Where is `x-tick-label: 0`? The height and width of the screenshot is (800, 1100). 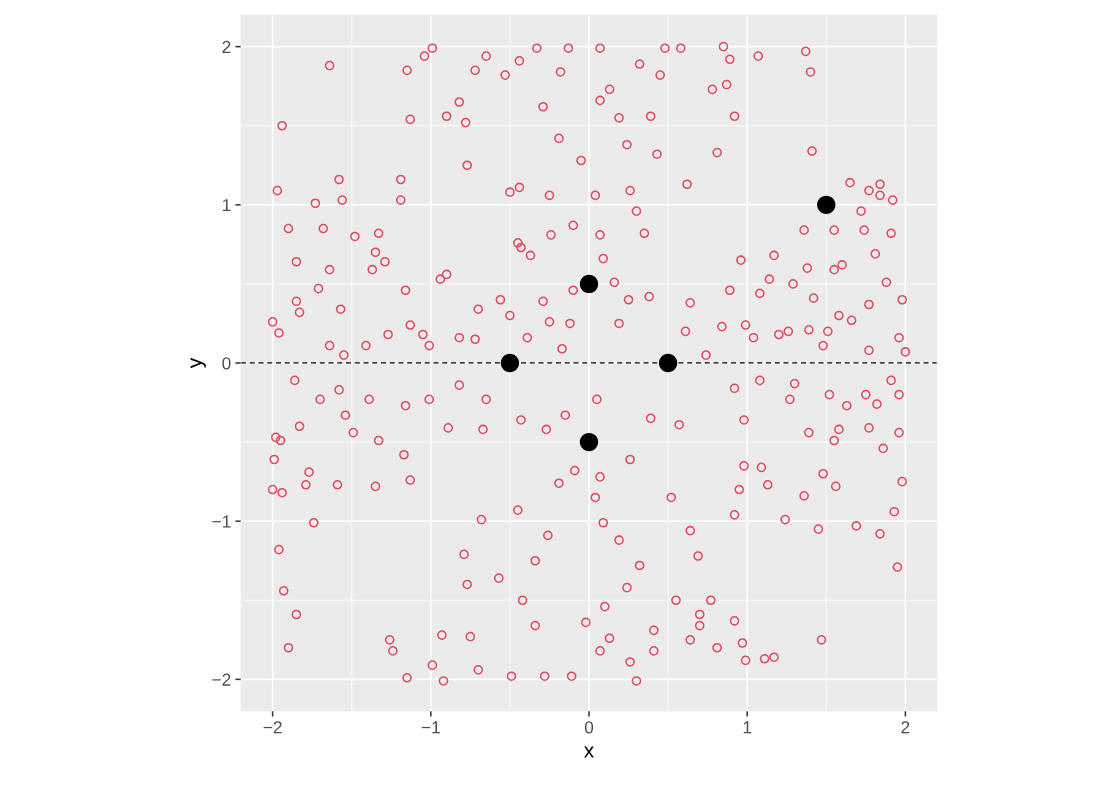
x-tick-label: 0 is located at coordinates (589, 727).